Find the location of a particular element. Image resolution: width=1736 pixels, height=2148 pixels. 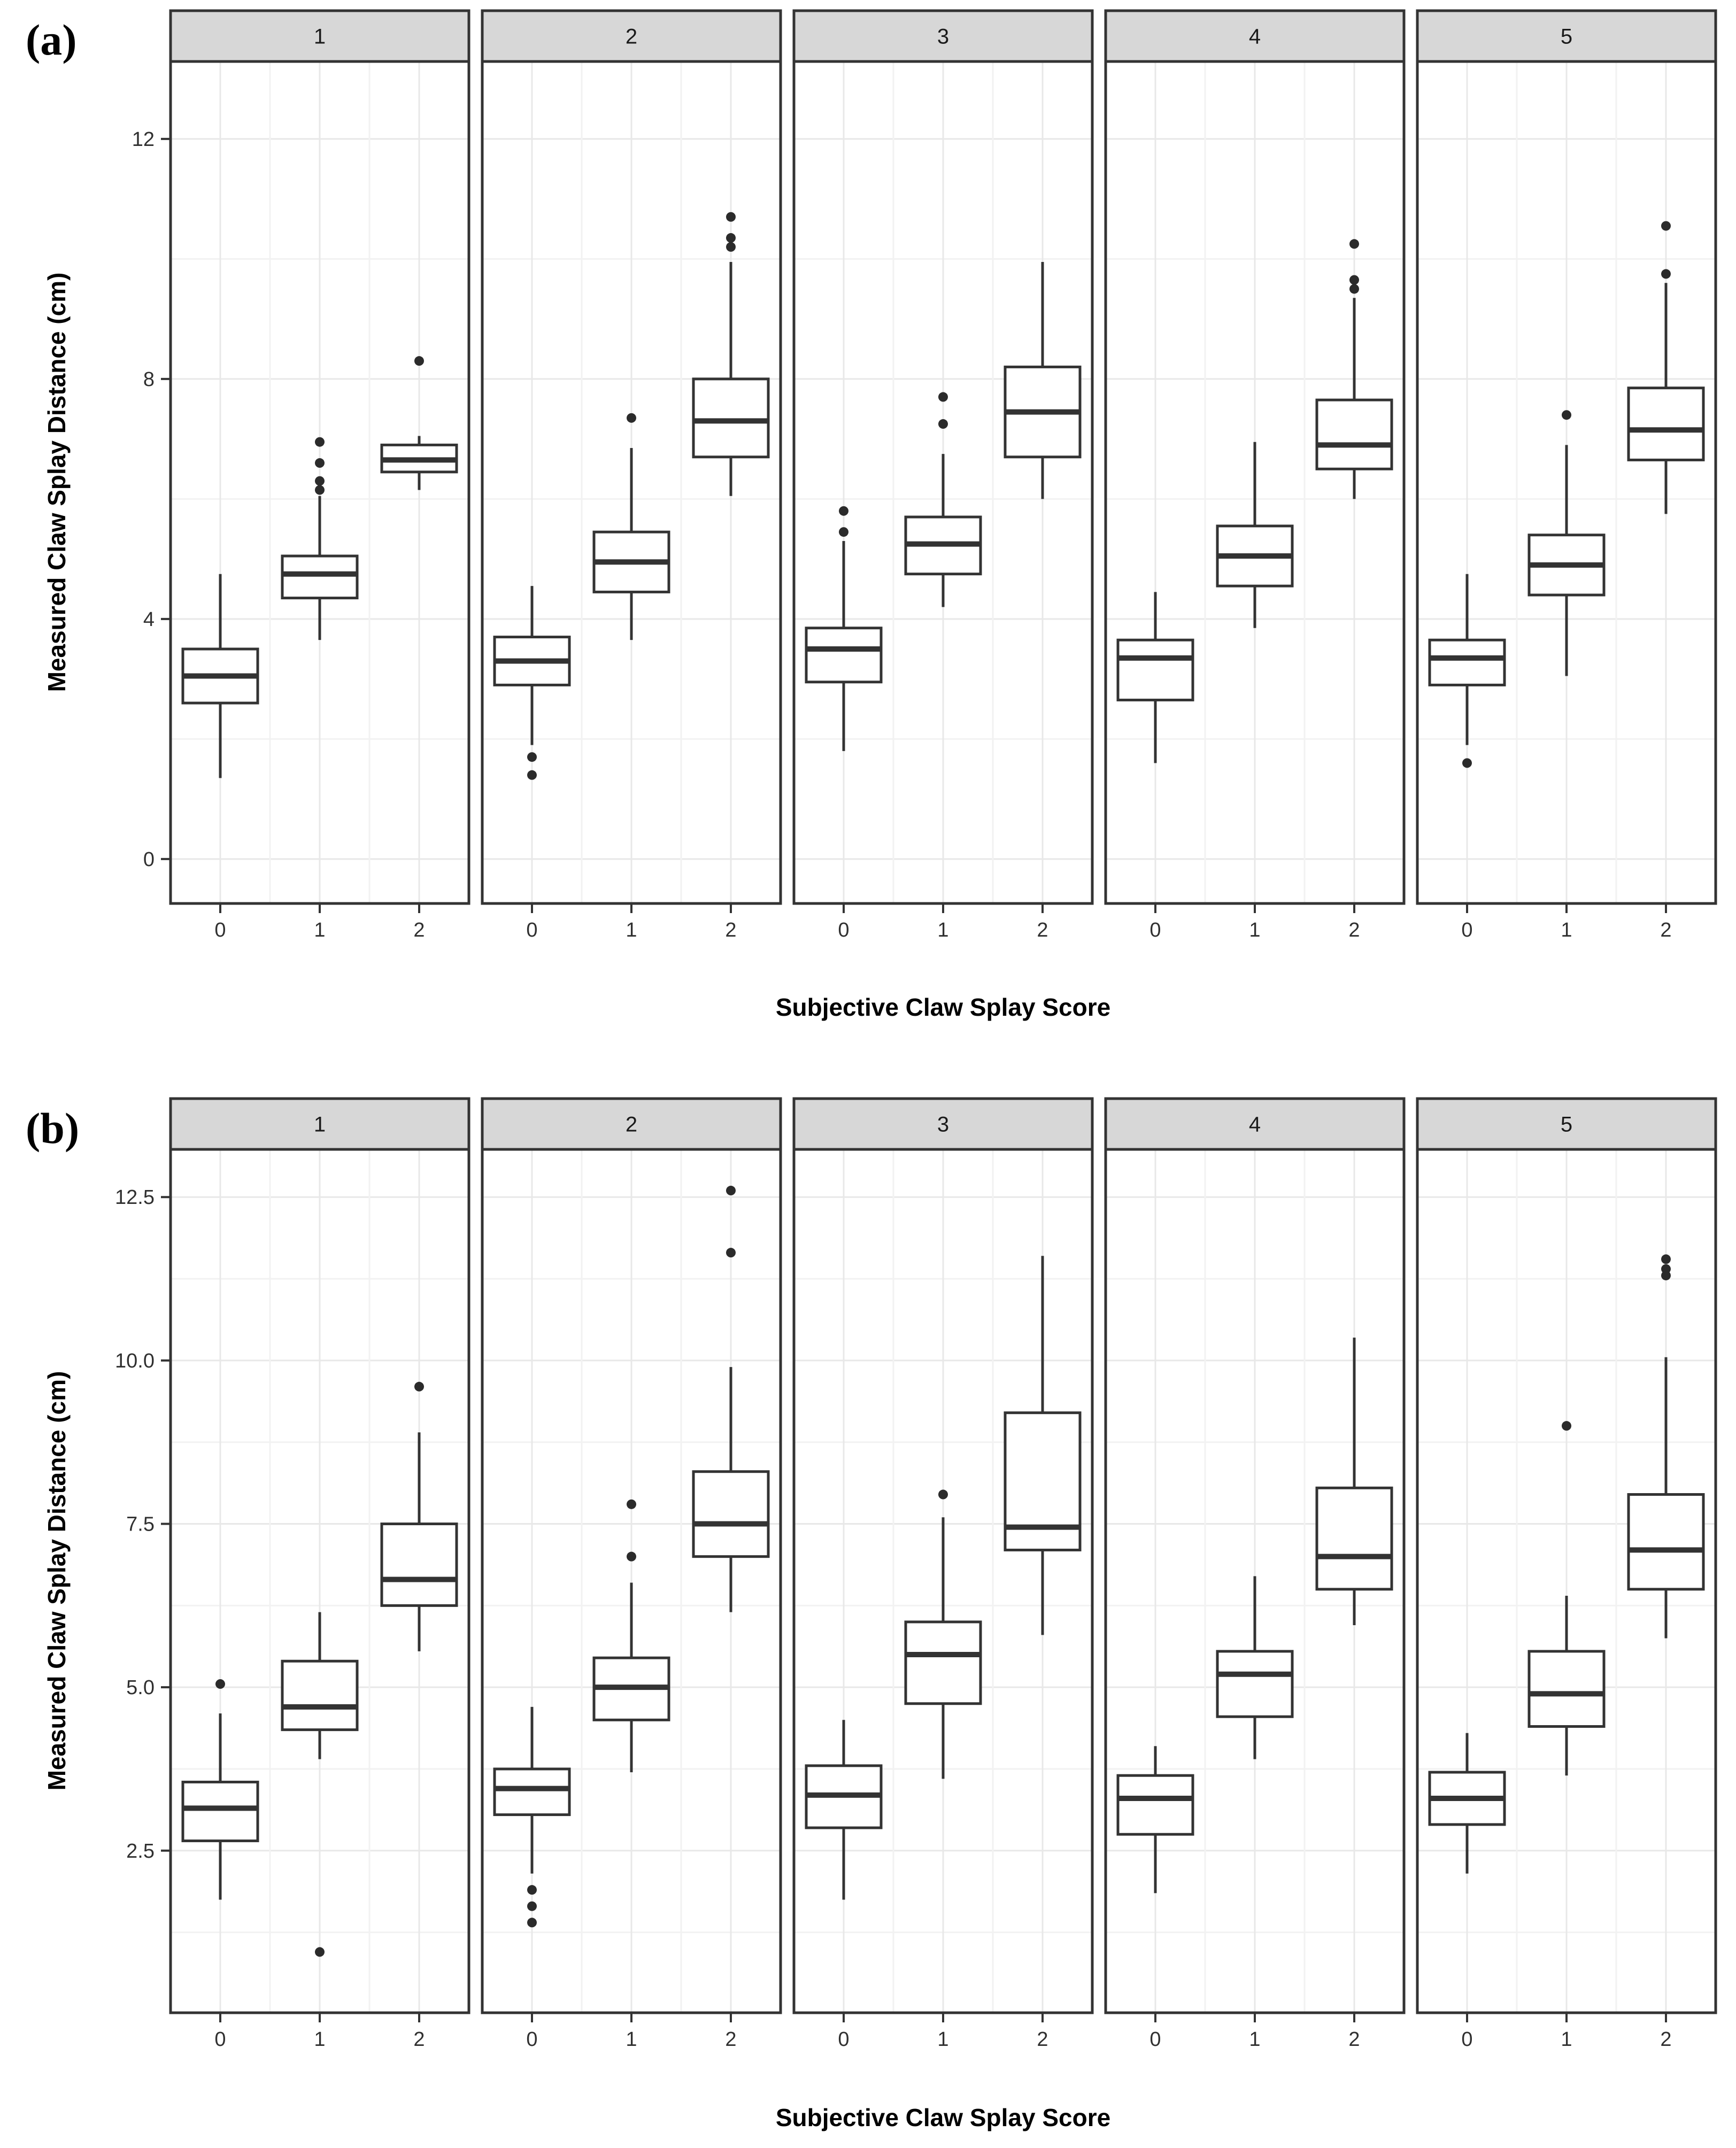

y-axis-title-a: Measured Claw Splay Distance (cm) is located at coordinates (57, 483).